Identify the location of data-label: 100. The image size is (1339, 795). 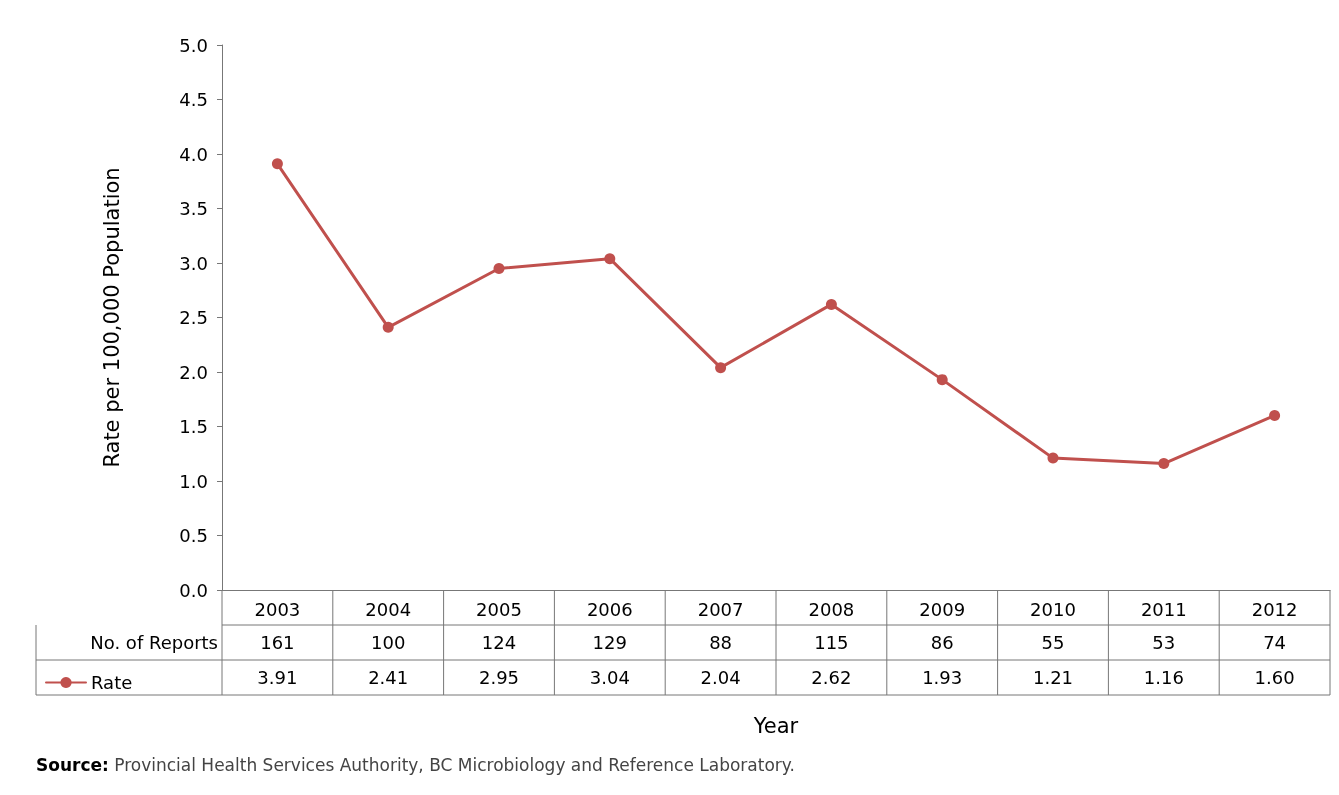
(388, 643).